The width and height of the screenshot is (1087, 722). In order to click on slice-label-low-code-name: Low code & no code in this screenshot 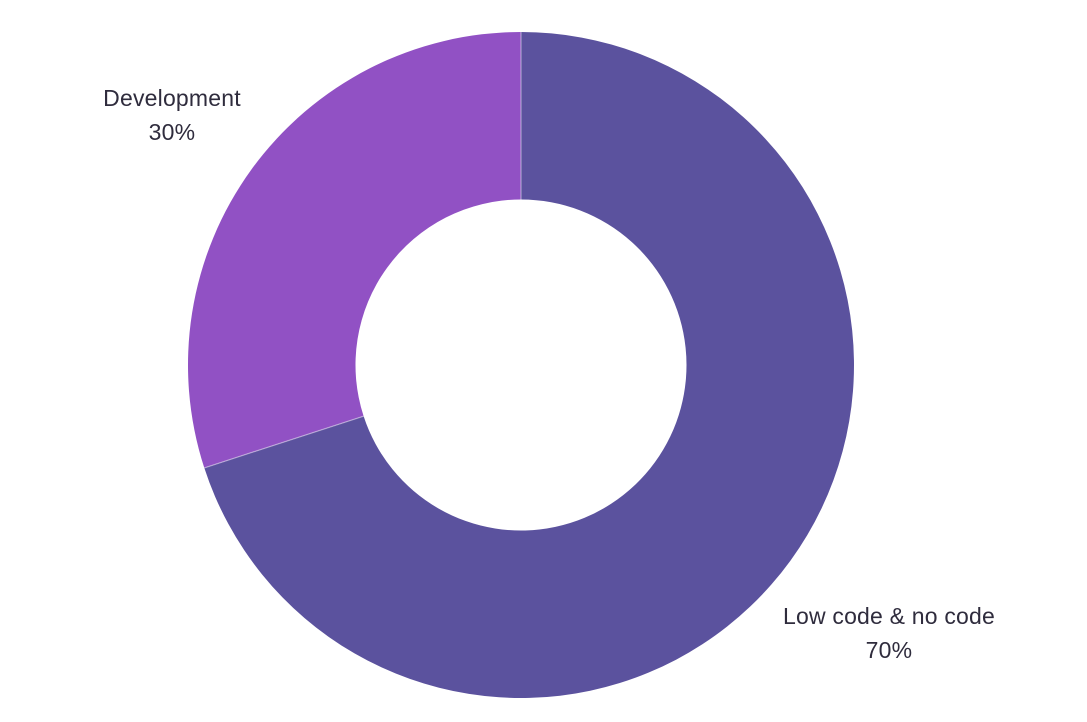, I will do `click(889, 616)`.